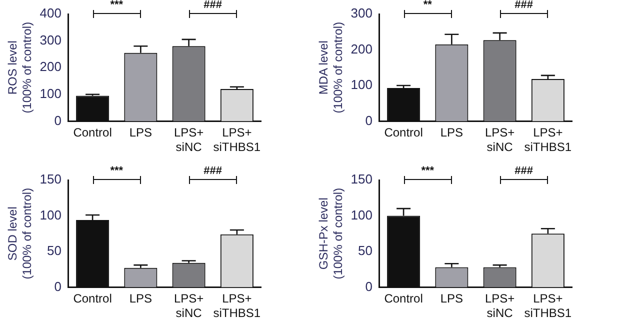 The image size is (623, 332). Describe the element at coordinates (330, 68) in the screenshot. I see `y-axis-title: MDA level (100% of control)` at that location.